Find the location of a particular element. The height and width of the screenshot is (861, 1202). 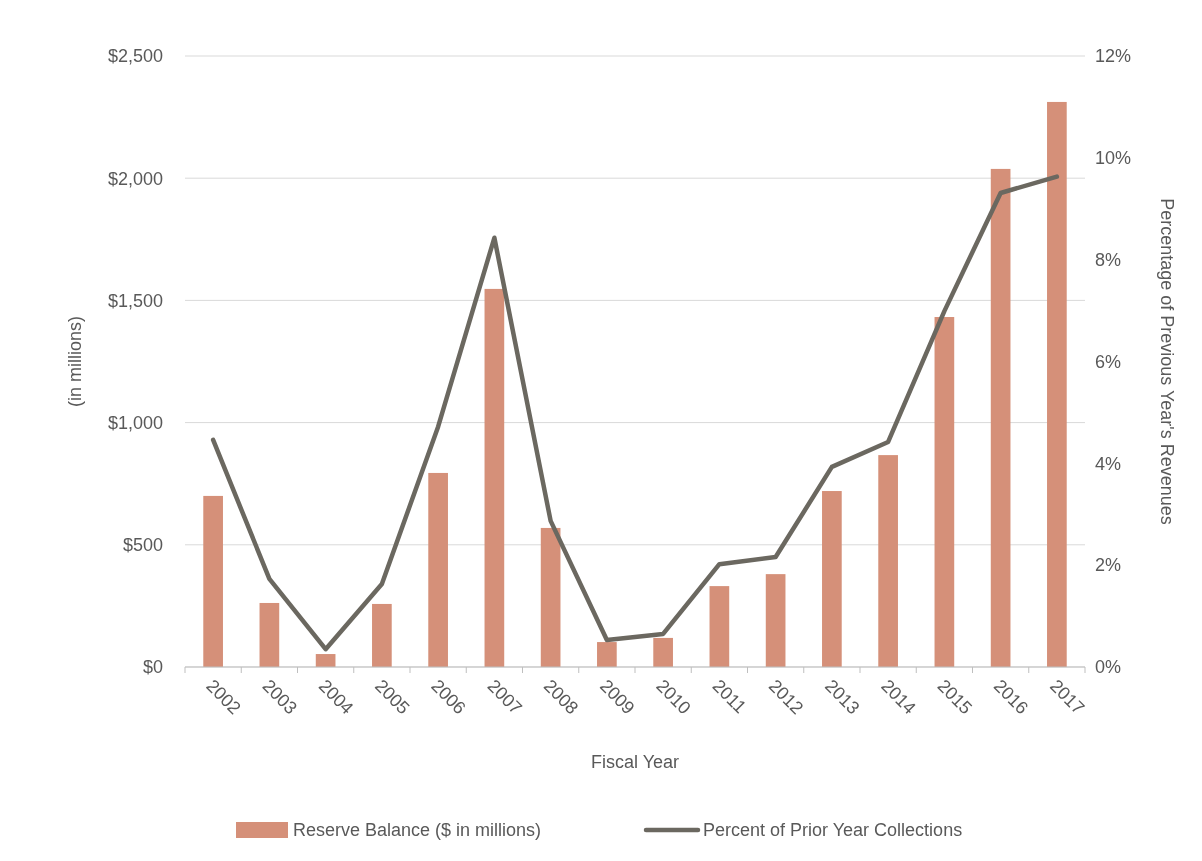

y2-tick-label: 2% is located at coordinates (1108, 565).